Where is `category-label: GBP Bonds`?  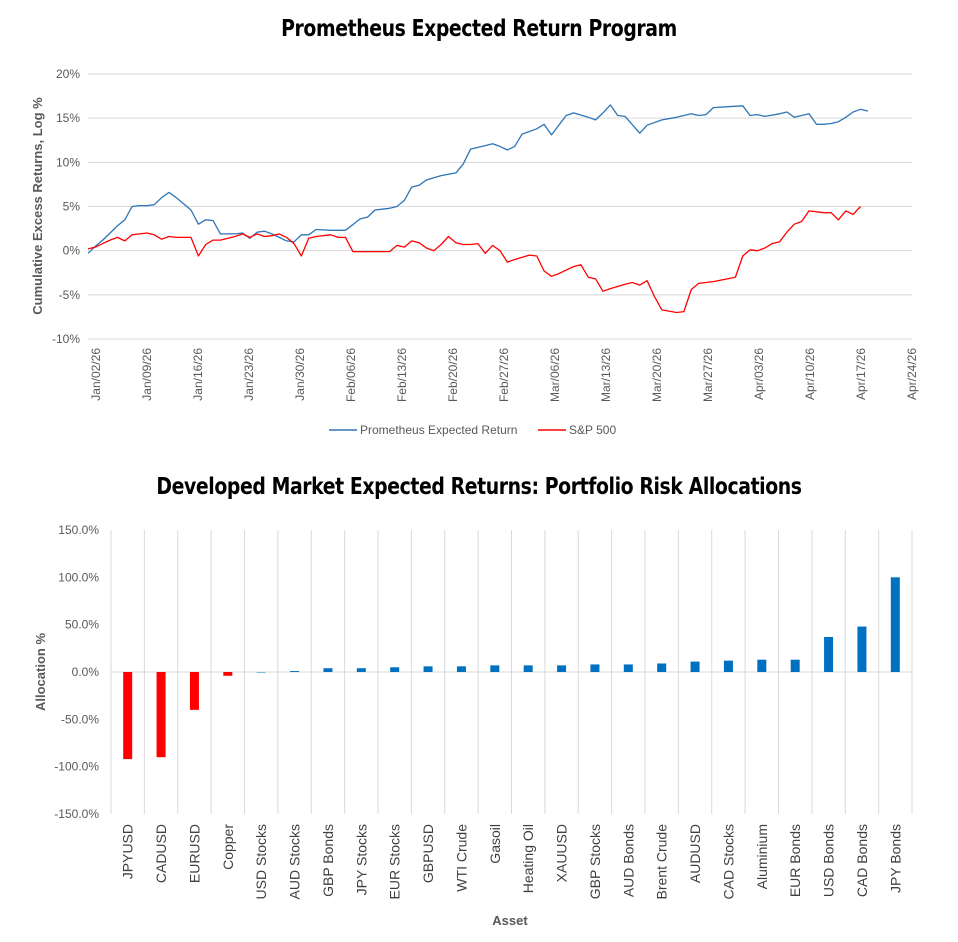 category-label: GBP Bonds is located at coordinates (328, 860).